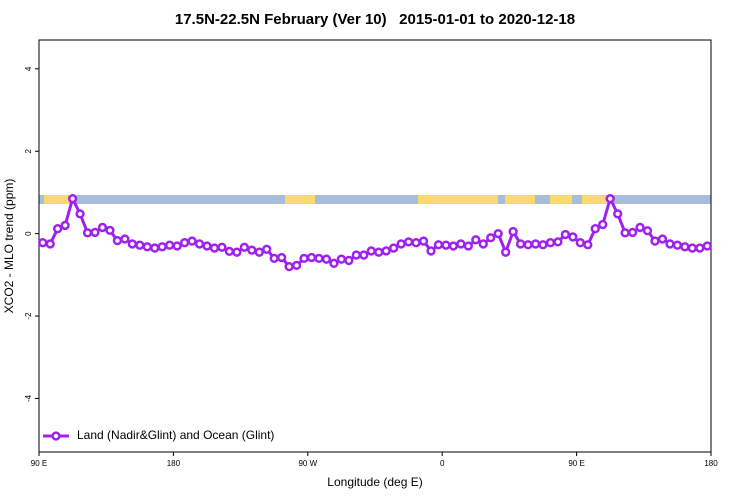 The height and width of the screenshot is (500, 750). I want to click on x-tick-label: 90 W, so click(307, 463).